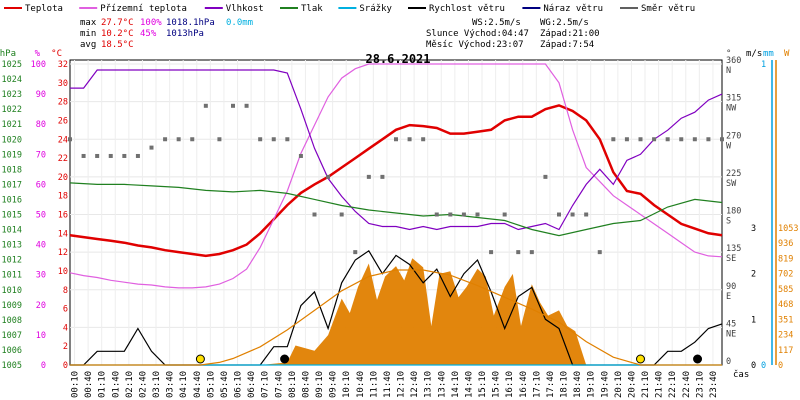 Image resolution: width=800 pixels, height=400 pixels. What do you see at coordinates (570, 34) in the screenshot?
I see `sun-set-info: Západ:21:00` at bounding box center [570, 34].